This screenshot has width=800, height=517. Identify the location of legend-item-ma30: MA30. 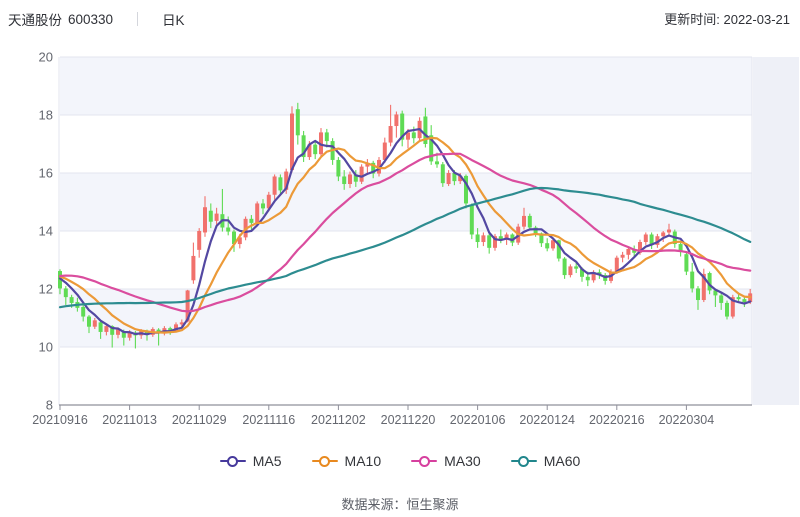
(446, 461).